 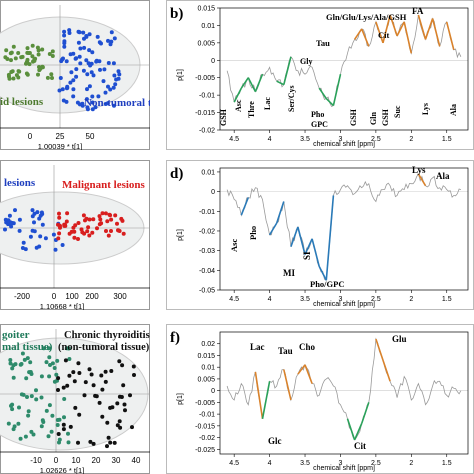 What do you see at coordinates (22, 102) in the screenshot?
I see `group-label-left: id lesions` at bounding box center [22, 102].